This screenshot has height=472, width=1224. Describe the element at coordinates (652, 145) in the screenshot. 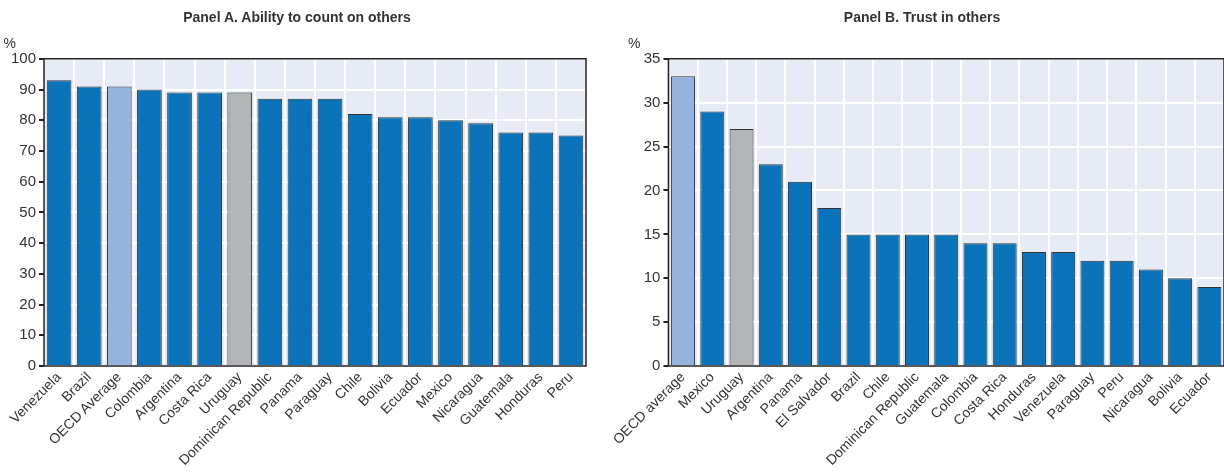

I see `y-tick-label: 25` at that location.